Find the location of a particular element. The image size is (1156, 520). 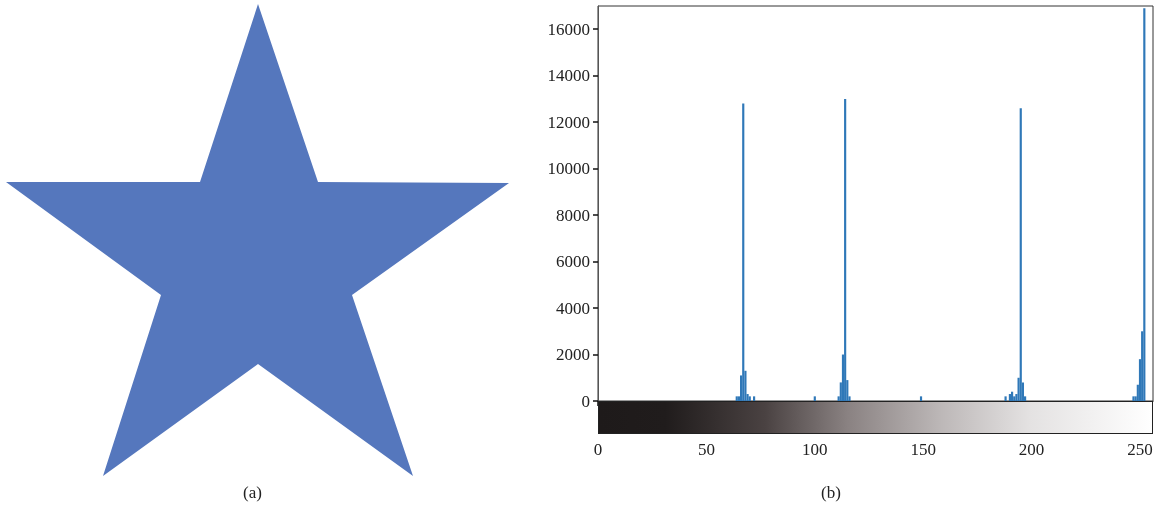

y-tick-label: 4000 is located at coordinates (573, 308).